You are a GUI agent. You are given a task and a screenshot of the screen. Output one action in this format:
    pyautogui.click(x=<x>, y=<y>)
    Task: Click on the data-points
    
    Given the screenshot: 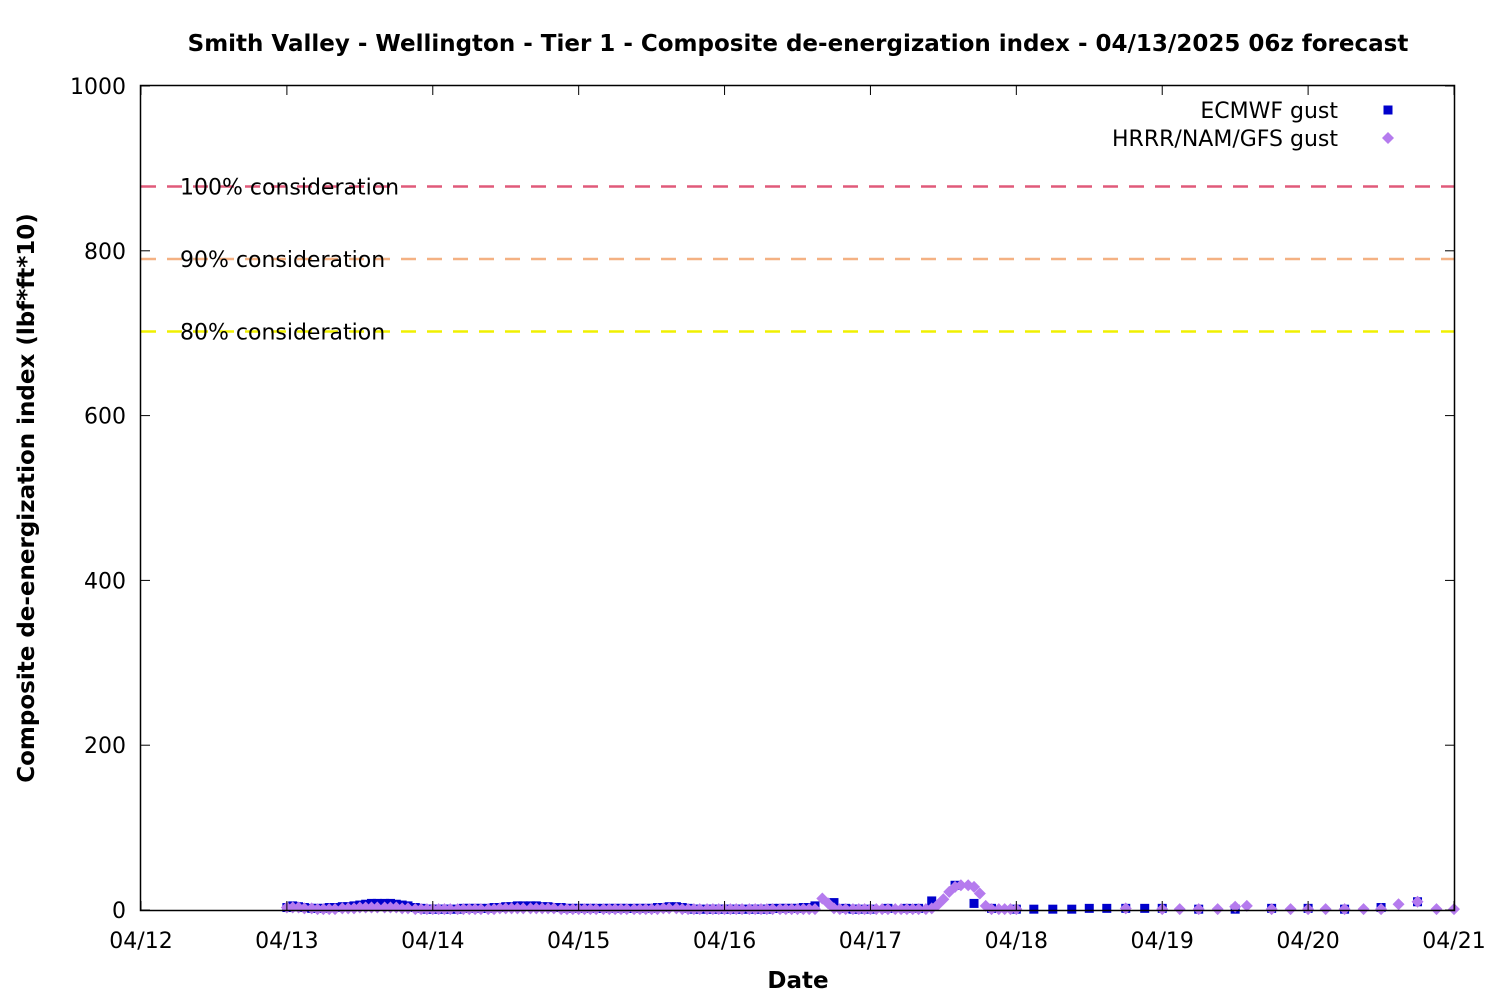 What is the action you would take?
    pyautogui.click(x=870, y=897)
    